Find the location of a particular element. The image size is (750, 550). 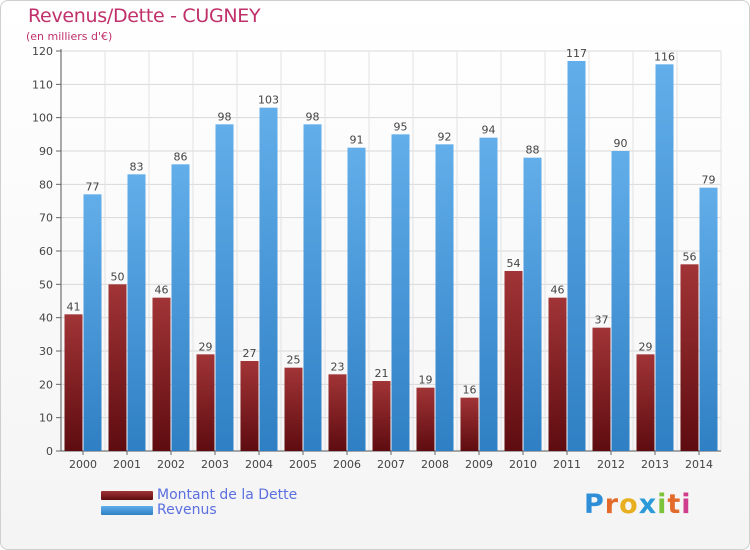

proxiti-logo: Proxiti is located at coordinates (638, 504).